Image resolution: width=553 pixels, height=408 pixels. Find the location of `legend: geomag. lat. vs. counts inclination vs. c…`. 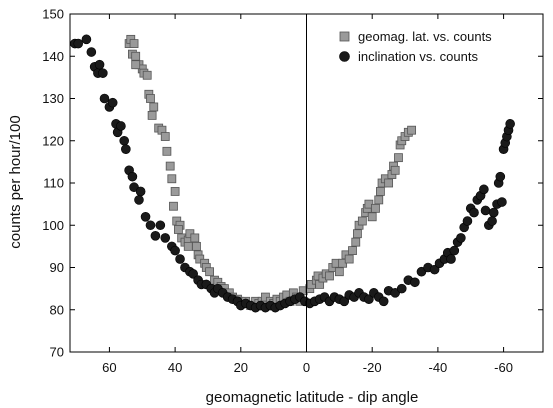

legend: geomag. lat. vs. counts inclination vs. c… is located at coordinates (429, 46).